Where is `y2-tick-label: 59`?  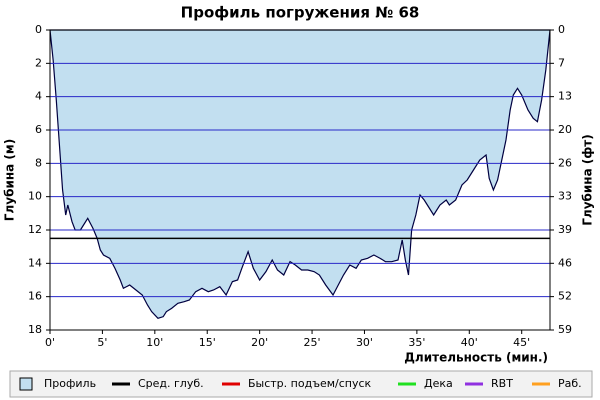
y2-tick-label: 59 is located at coordinates (565, 329).